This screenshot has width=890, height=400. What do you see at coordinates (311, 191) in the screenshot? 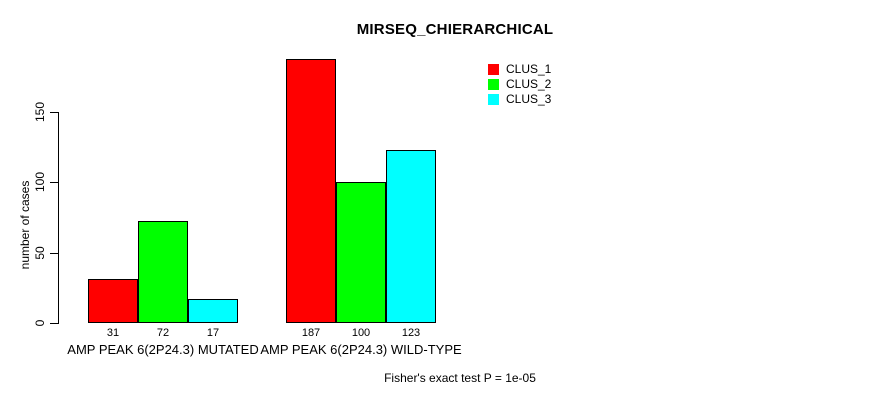
I see `bar-clus_1-group2` at bounding box center [311, 191].